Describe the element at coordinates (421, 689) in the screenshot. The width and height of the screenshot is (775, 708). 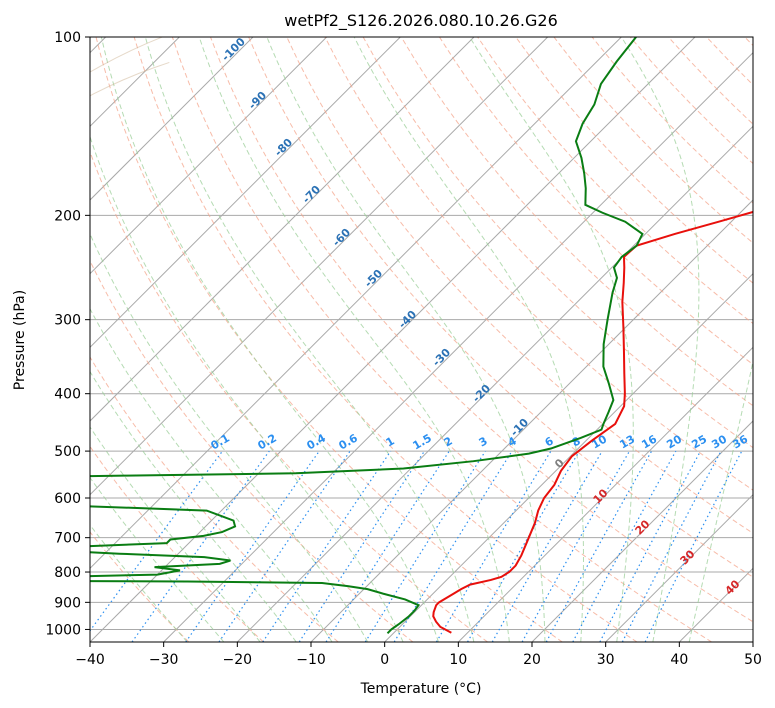
I see `x-axis-label: Temperature (°C)` at that location.